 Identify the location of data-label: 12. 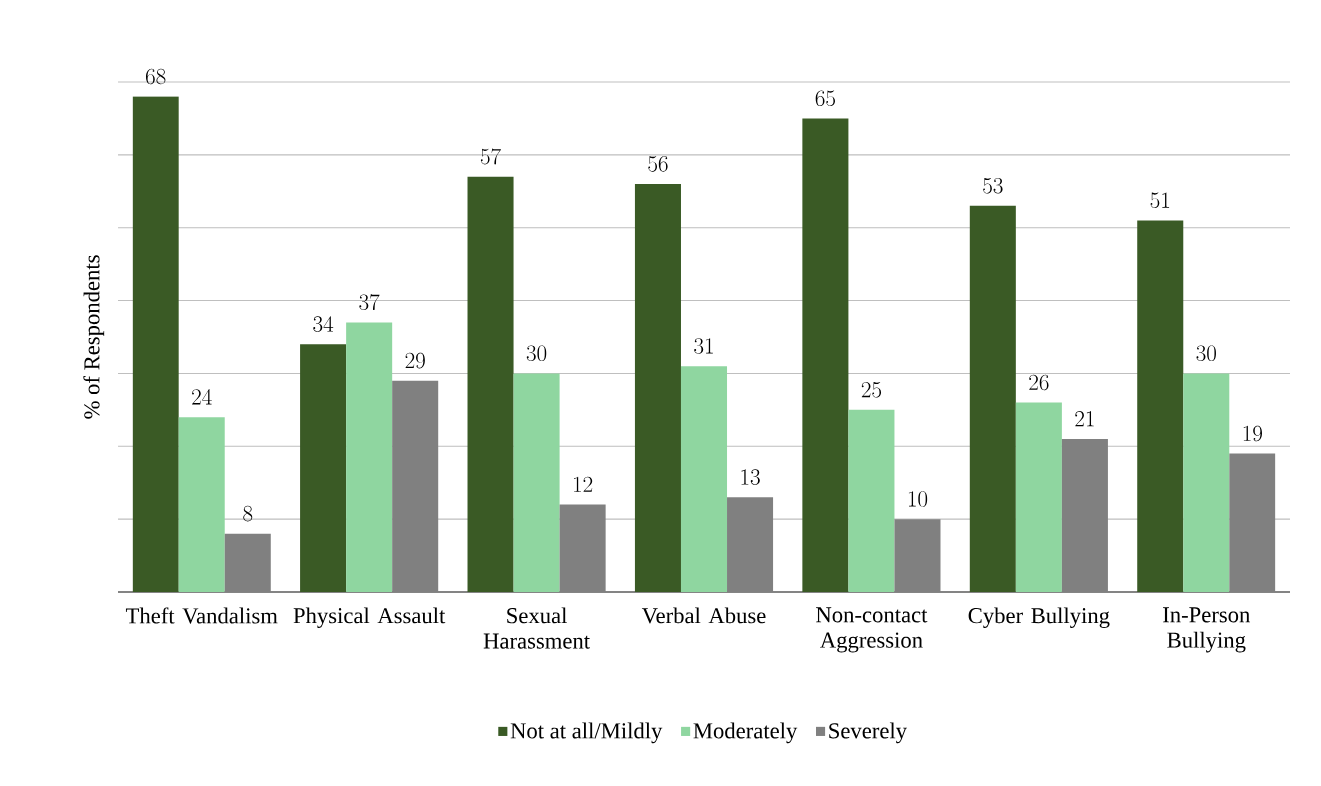
(583, 484).